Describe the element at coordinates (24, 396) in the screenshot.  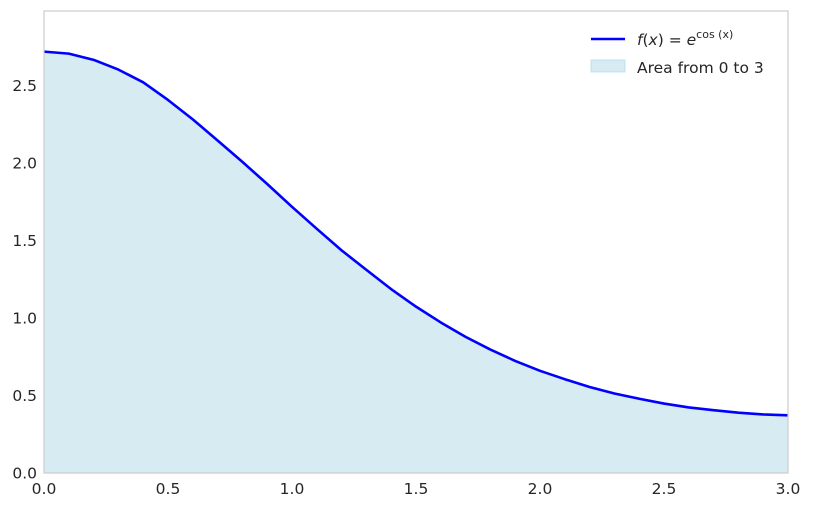
I see `y-tick-label: 0.5` at that location.